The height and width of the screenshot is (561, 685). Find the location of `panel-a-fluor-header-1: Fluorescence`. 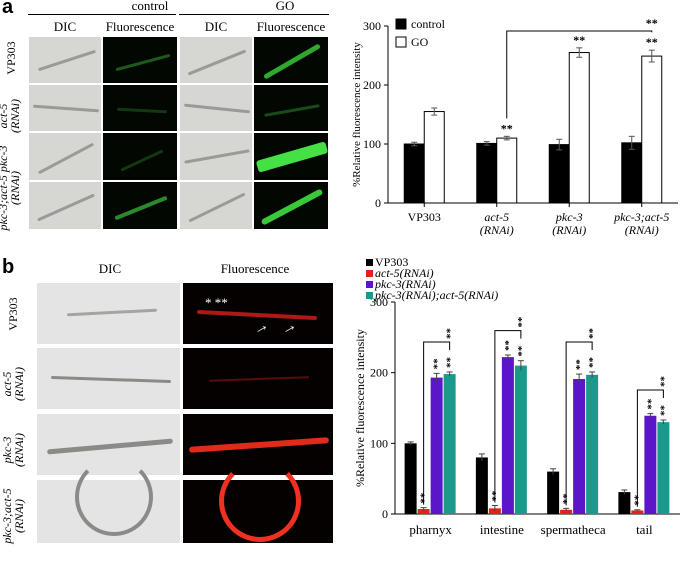

panel-a-fluor-header-1: Fluorescence is located at coordinates (140, 26).